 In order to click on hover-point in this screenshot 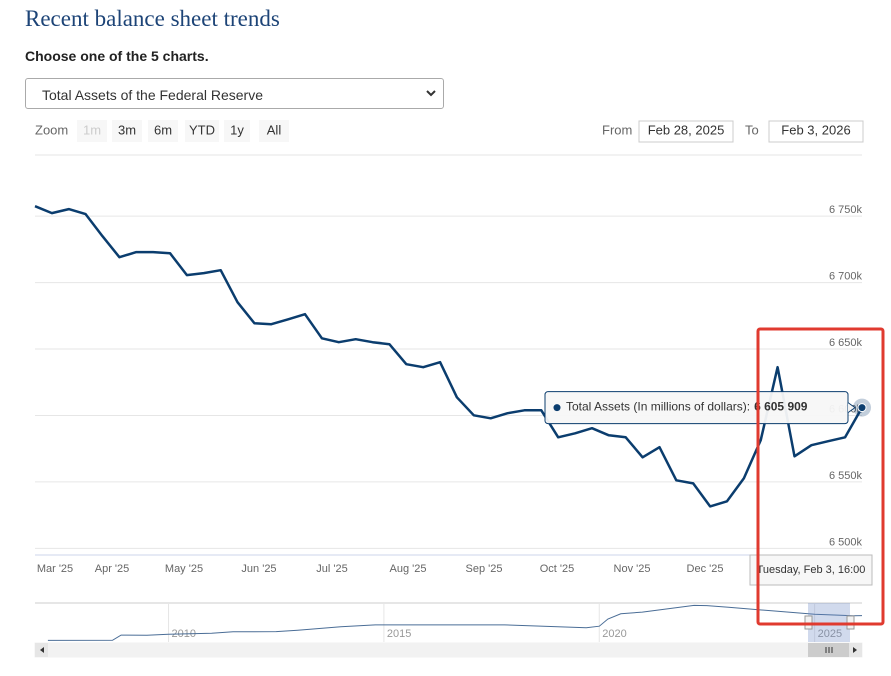, I will do `click(862, 408)`.